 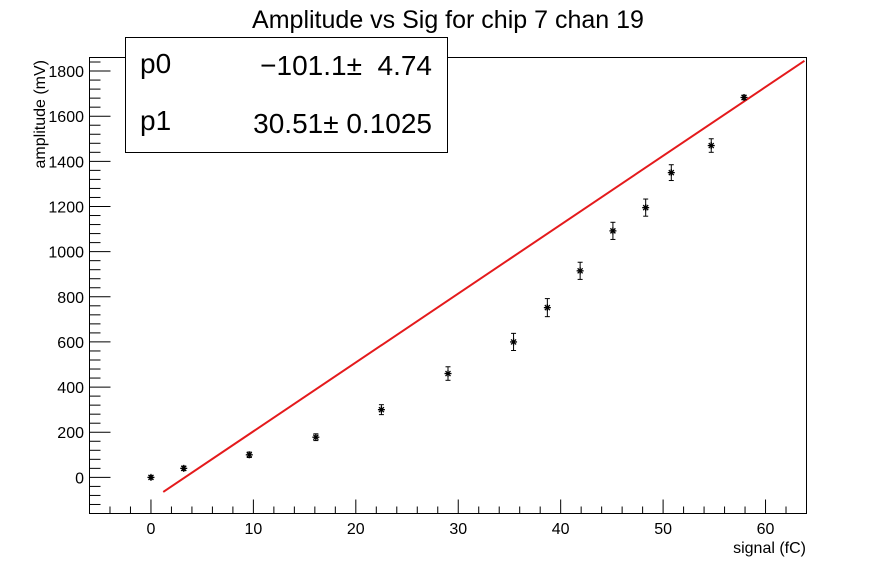 What do you see at coordinates (79, 478) in the screenshot?
I see `y-tick-label: 0` at bounding box center [79, 478].